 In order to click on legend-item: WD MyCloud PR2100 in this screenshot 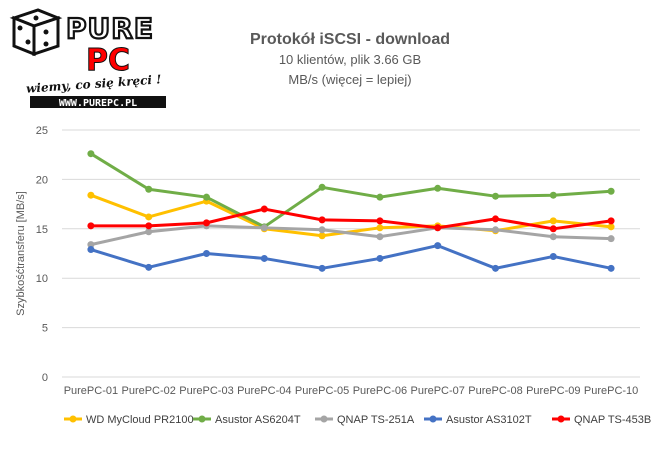, I will do `click(129, 420)`.